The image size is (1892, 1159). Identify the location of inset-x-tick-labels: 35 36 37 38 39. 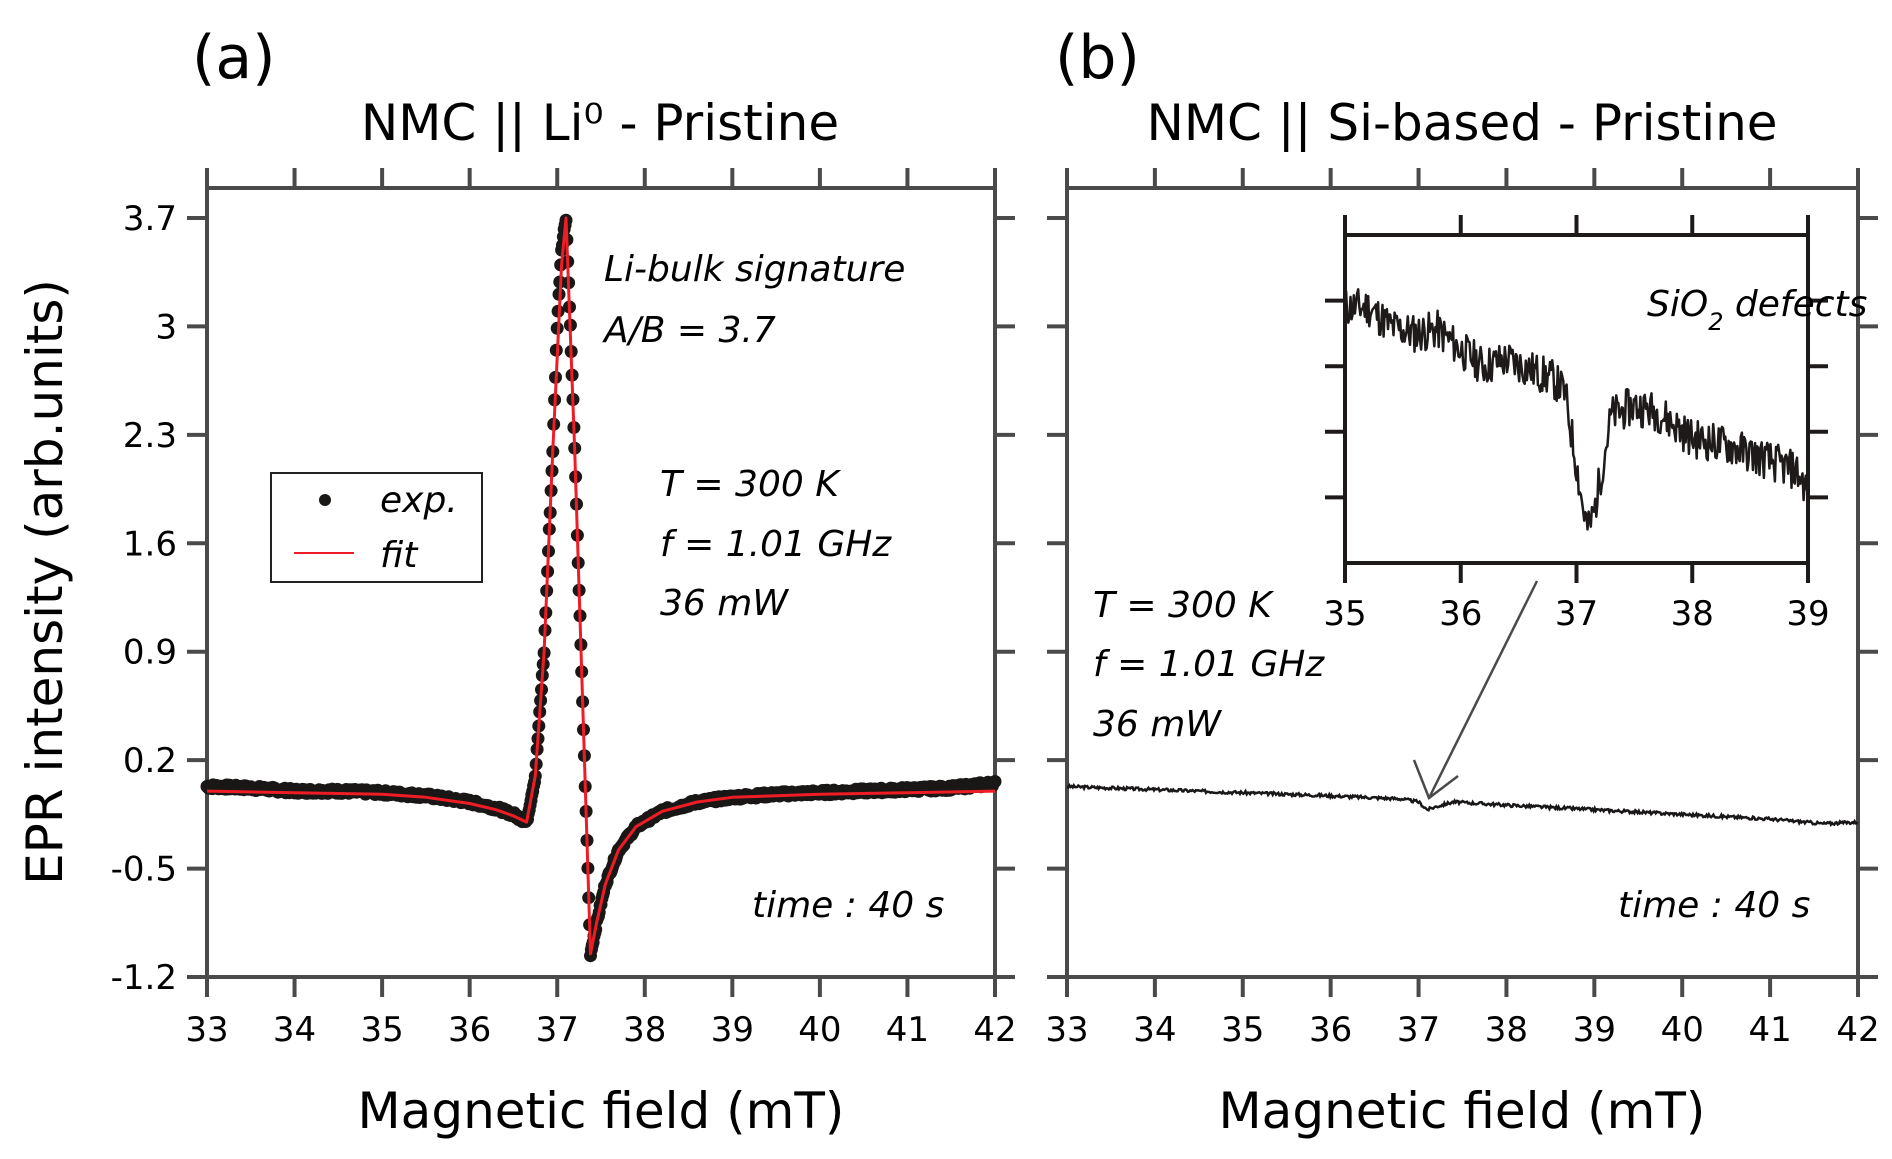
(1576, 614).